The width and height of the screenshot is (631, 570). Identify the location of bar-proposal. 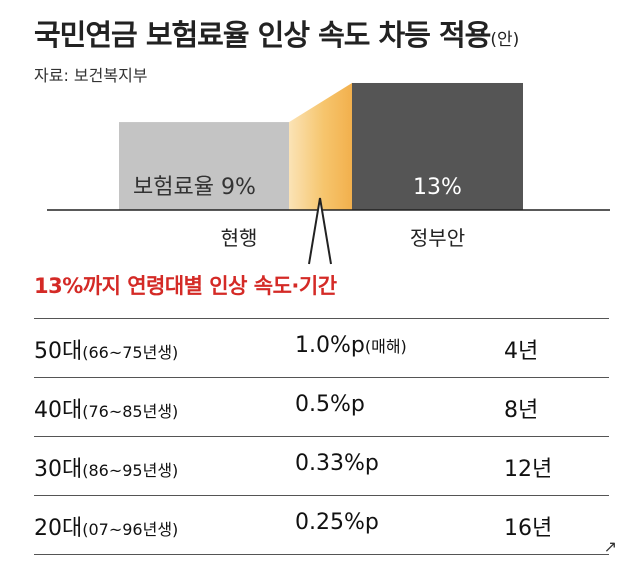
(437, 146).